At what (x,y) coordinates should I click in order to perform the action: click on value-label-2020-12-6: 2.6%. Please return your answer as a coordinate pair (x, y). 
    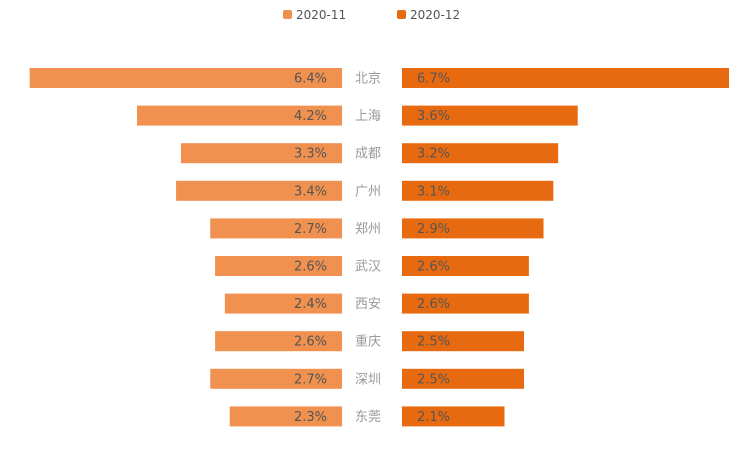
    Looking at the image, I should click on (433, 304).